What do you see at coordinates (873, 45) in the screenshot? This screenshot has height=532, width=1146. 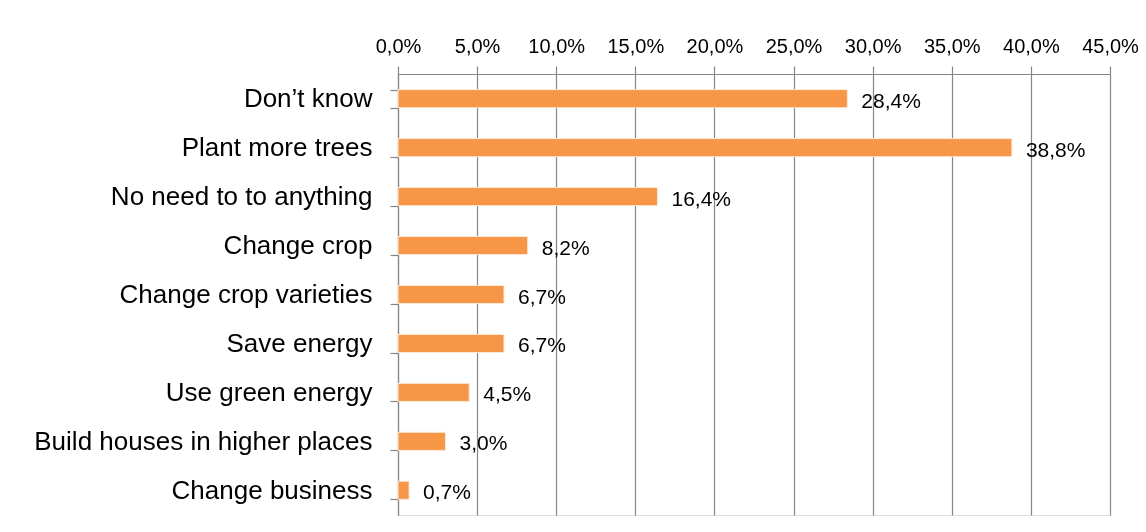 I see `x-tick-label: 30,0%` at bounding box center [873, 45].